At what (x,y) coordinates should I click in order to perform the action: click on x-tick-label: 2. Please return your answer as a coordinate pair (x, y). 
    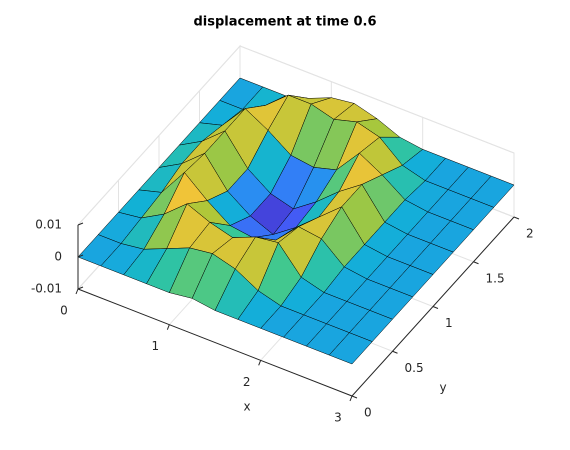
    Looking at the image, I should click on (247, 382).